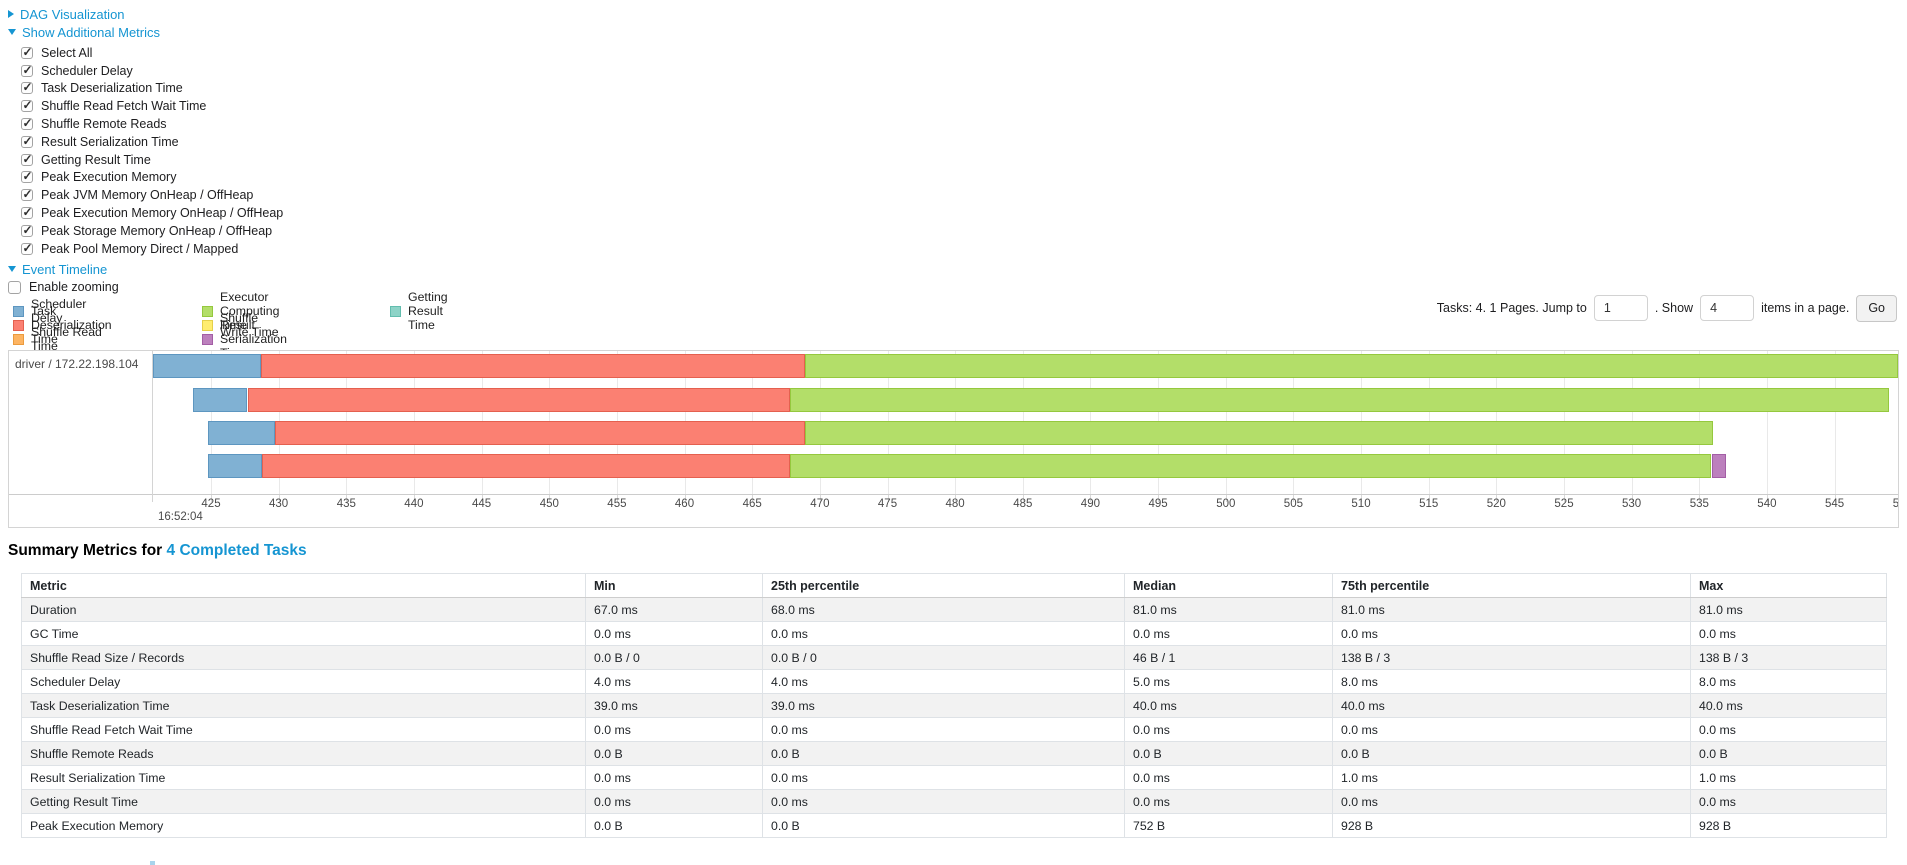 This screenshot has width=1907, height=865. I want to click on result-serialization-time-bar-segment, so click(1719, 466).